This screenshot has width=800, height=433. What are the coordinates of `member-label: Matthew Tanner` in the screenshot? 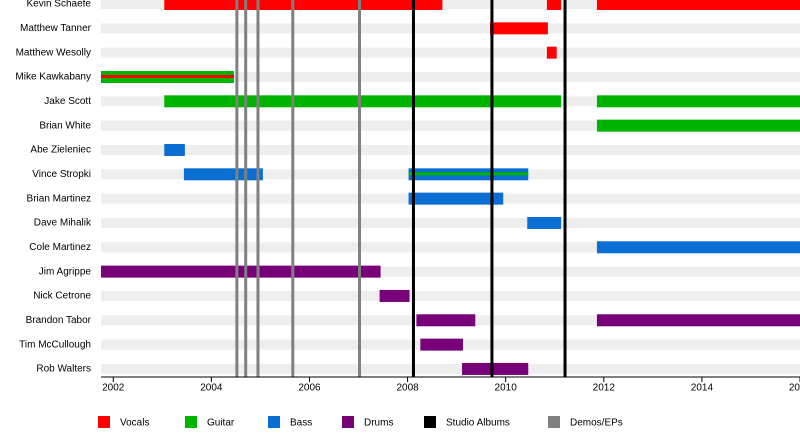 It's located at (56, 28).